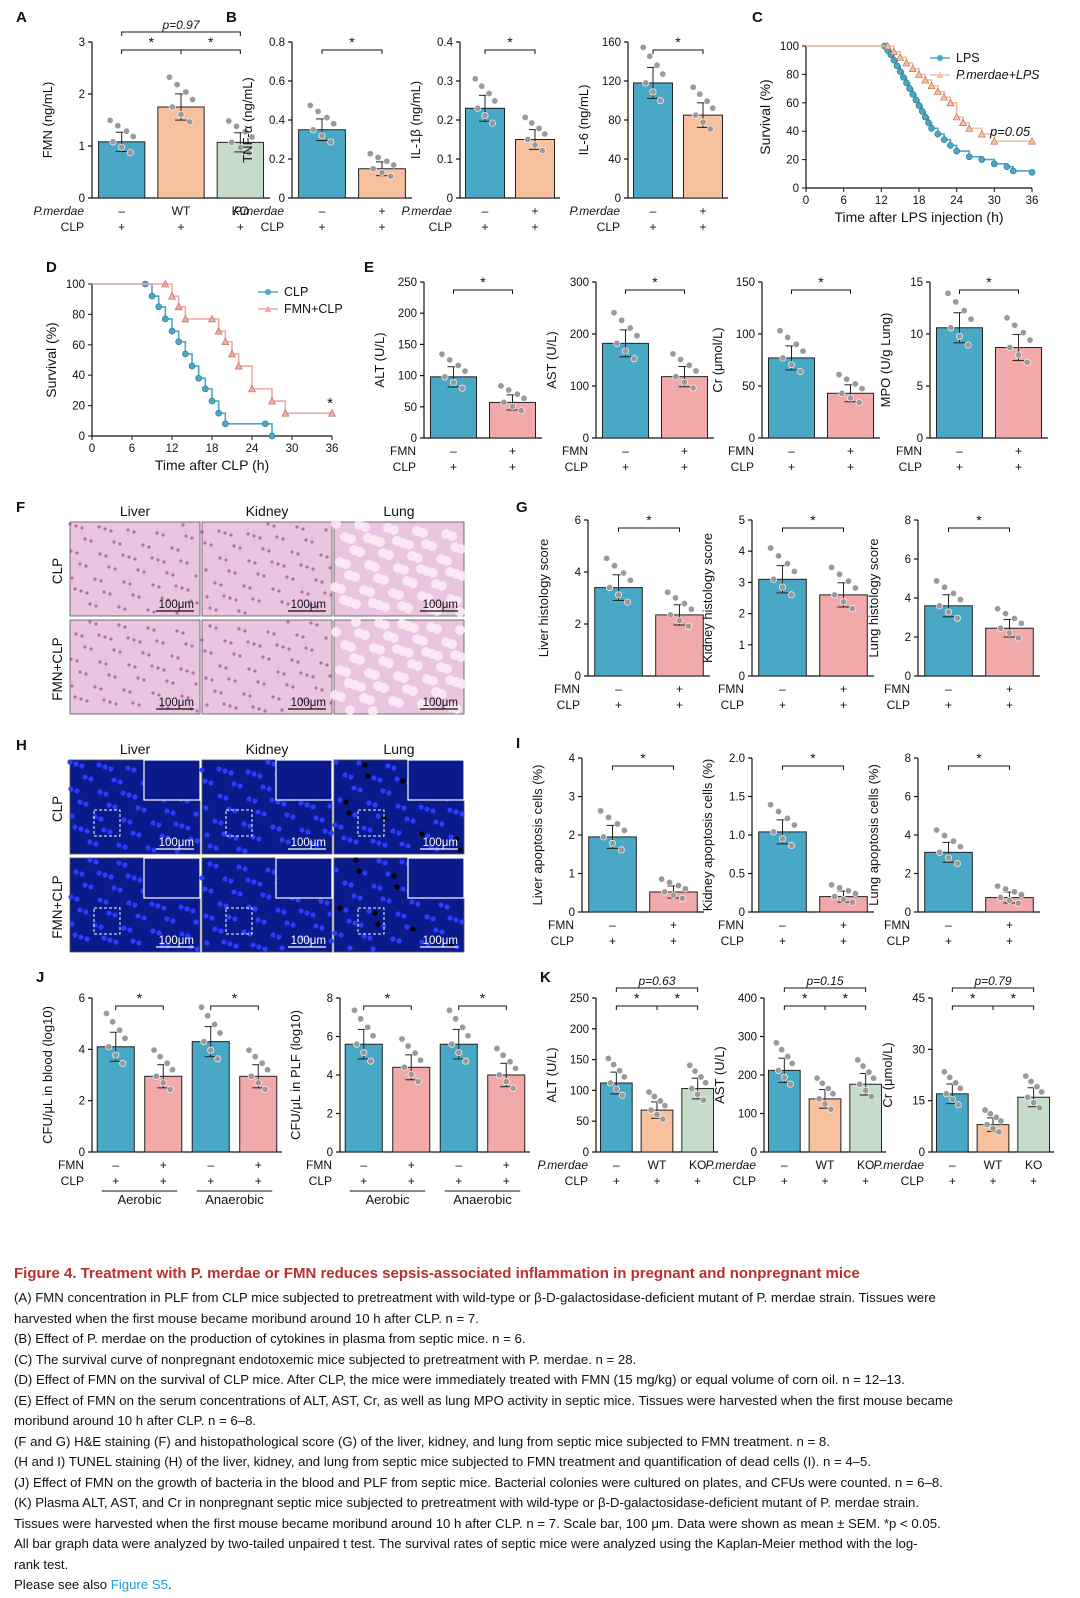 This screenshot has width=1080, height=1598. I want to click on panel-letter: H, so click(21, 745).